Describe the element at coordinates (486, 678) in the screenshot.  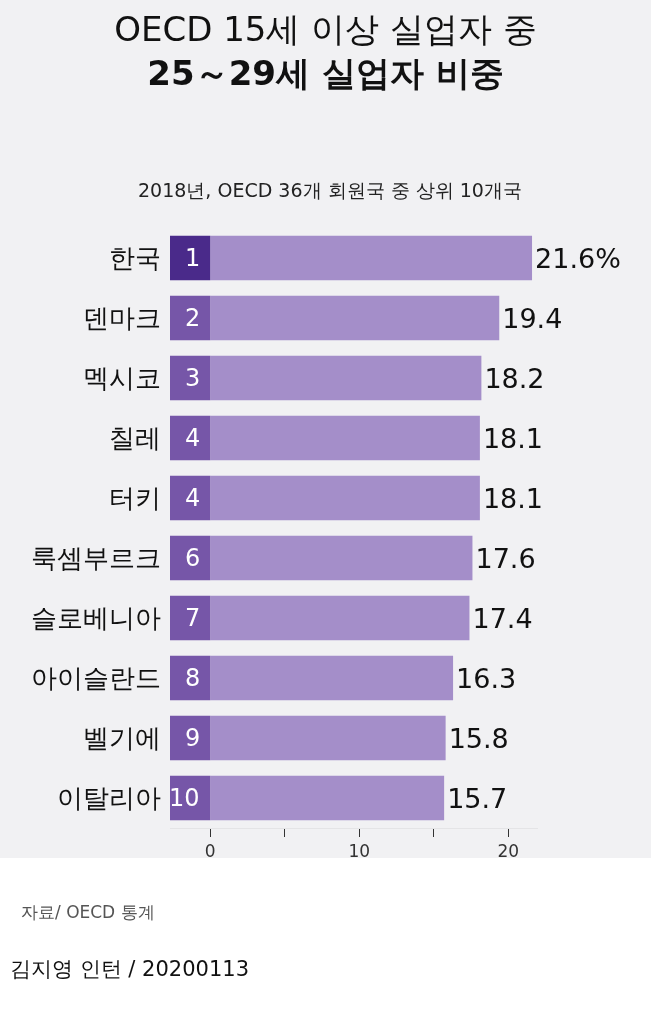
I see `data-label: 16.3` at that location.